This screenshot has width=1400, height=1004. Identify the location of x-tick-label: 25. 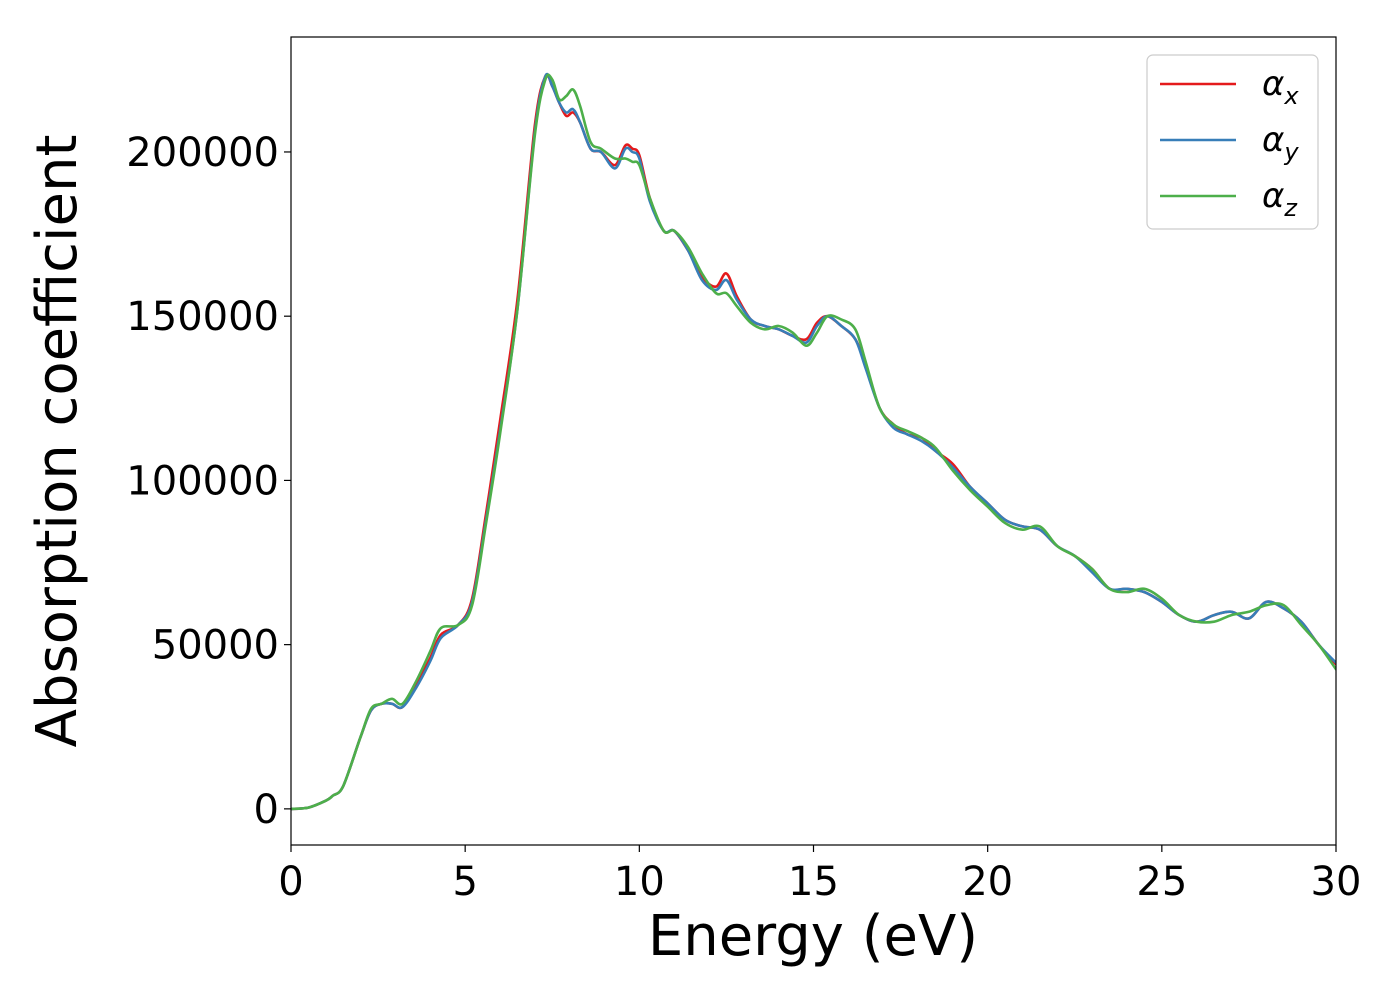
(1161, 882).